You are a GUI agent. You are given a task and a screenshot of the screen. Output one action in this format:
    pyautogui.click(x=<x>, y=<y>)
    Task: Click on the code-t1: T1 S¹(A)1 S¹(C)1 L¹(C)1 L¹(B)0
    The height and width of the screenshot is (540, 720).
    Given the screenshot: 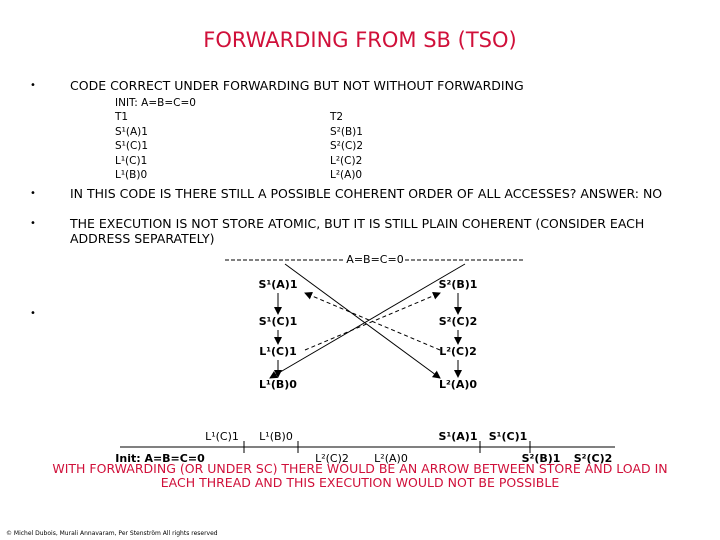 What is the action you would take?
    pyautogui.click(x=131, y=146)
    